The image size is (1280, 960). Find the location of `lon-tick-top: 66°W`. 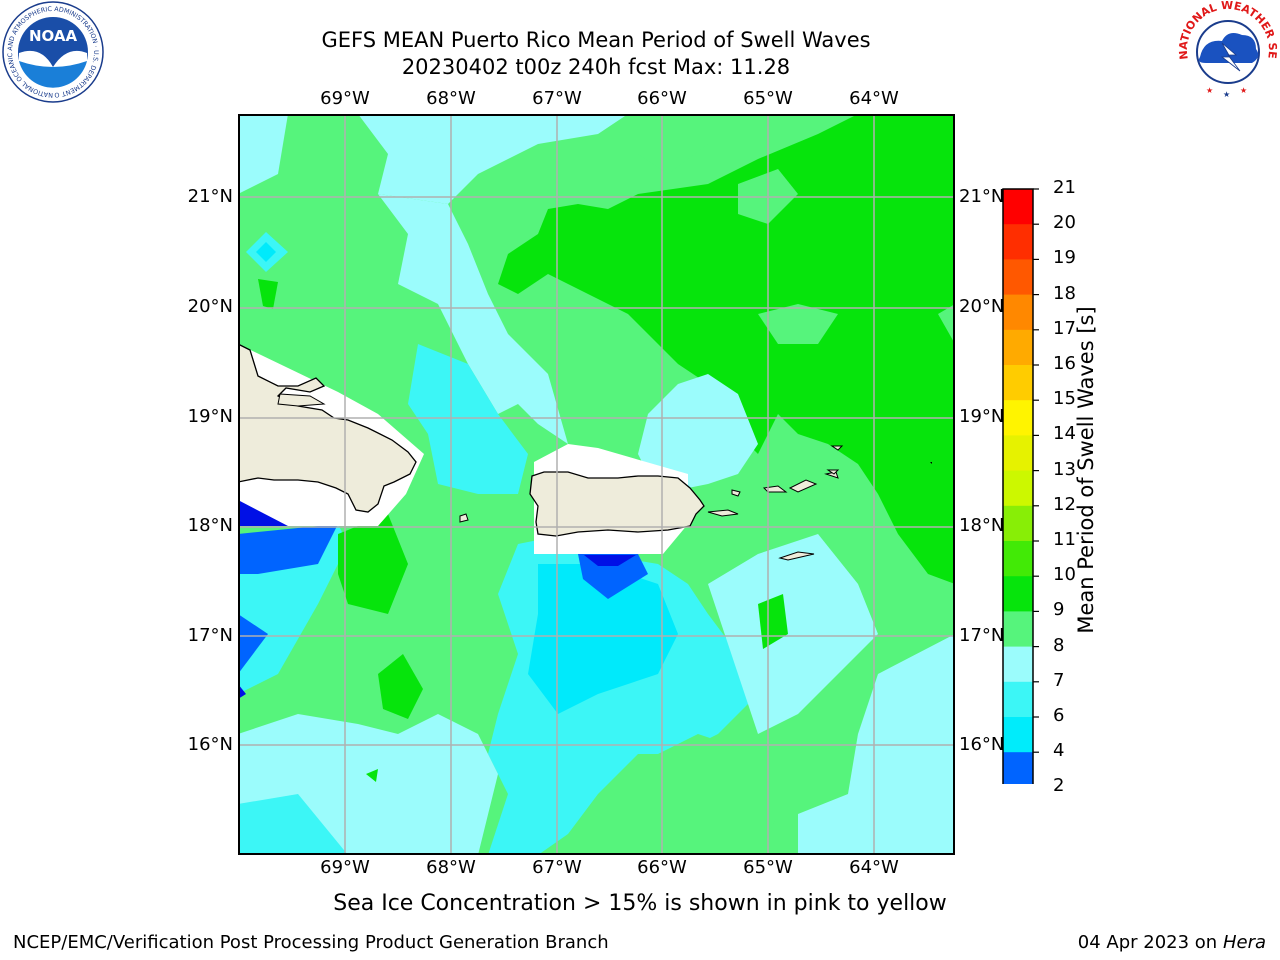

lon-tick-top: 66°W is located at coordinates (662, 98).